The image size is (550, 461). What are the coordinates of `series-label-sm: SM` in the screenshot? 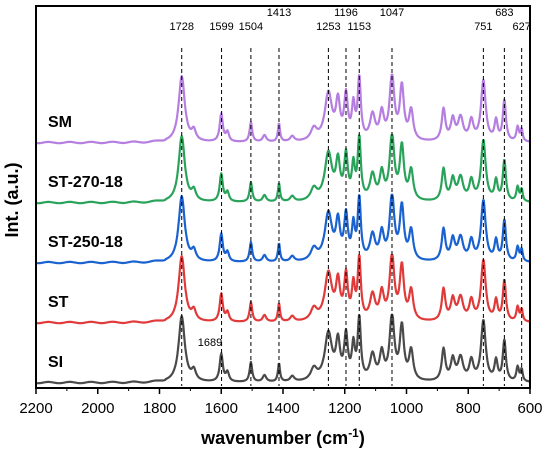 It's located at (60, 122).